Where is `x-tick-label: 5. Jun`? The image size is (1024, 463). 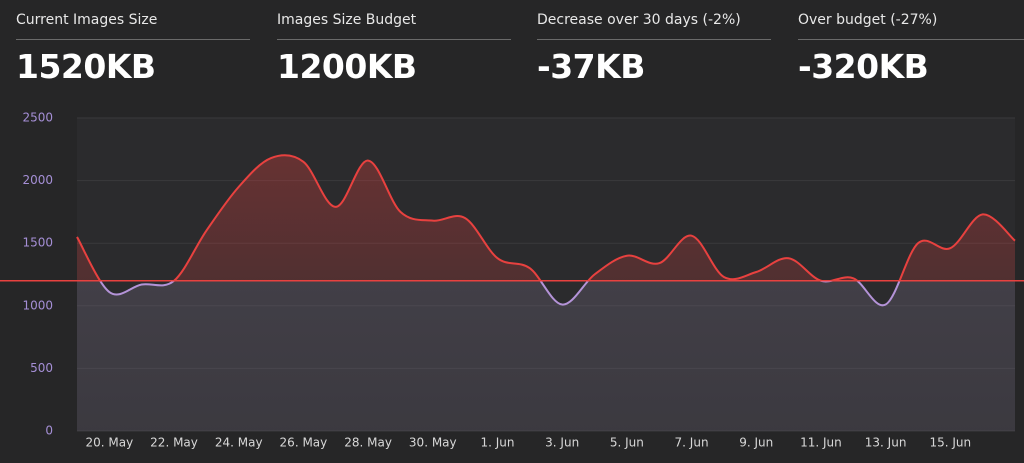 x-tick-label: 5. Jun is located at coordinates (627, 443).